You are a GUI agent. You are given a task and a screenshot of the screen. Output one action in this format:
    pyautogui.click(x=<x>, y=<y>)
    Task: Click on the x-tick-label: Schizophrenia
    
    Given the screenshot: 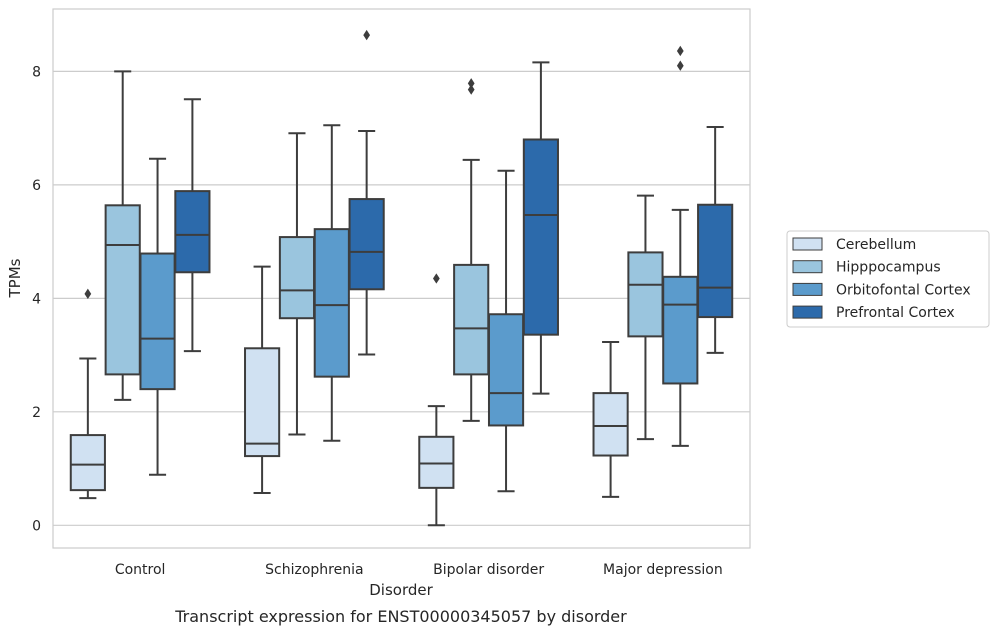 What is the action you would take?
    pyautogui.click(x=314, y=570)
    